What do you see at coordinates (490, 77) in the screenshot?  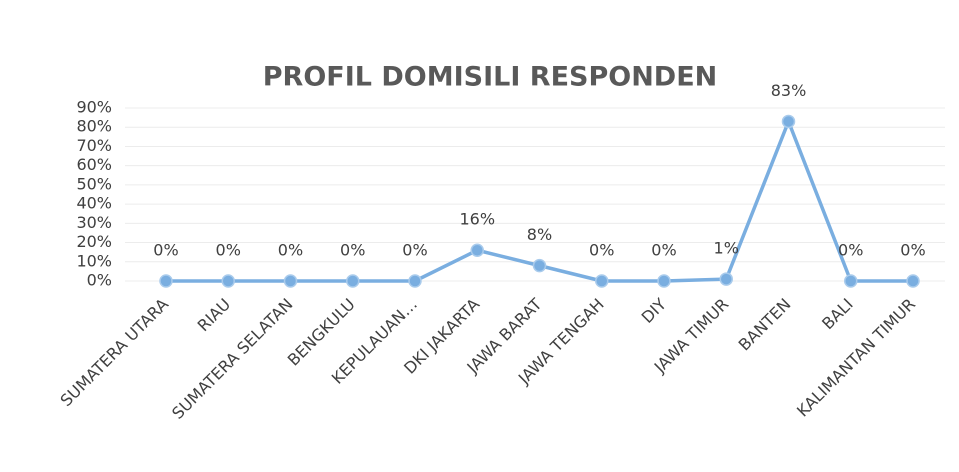 I see `chart-title: PROFIL DOMISILI RESPONDEN` at bounding box center [490, 77].